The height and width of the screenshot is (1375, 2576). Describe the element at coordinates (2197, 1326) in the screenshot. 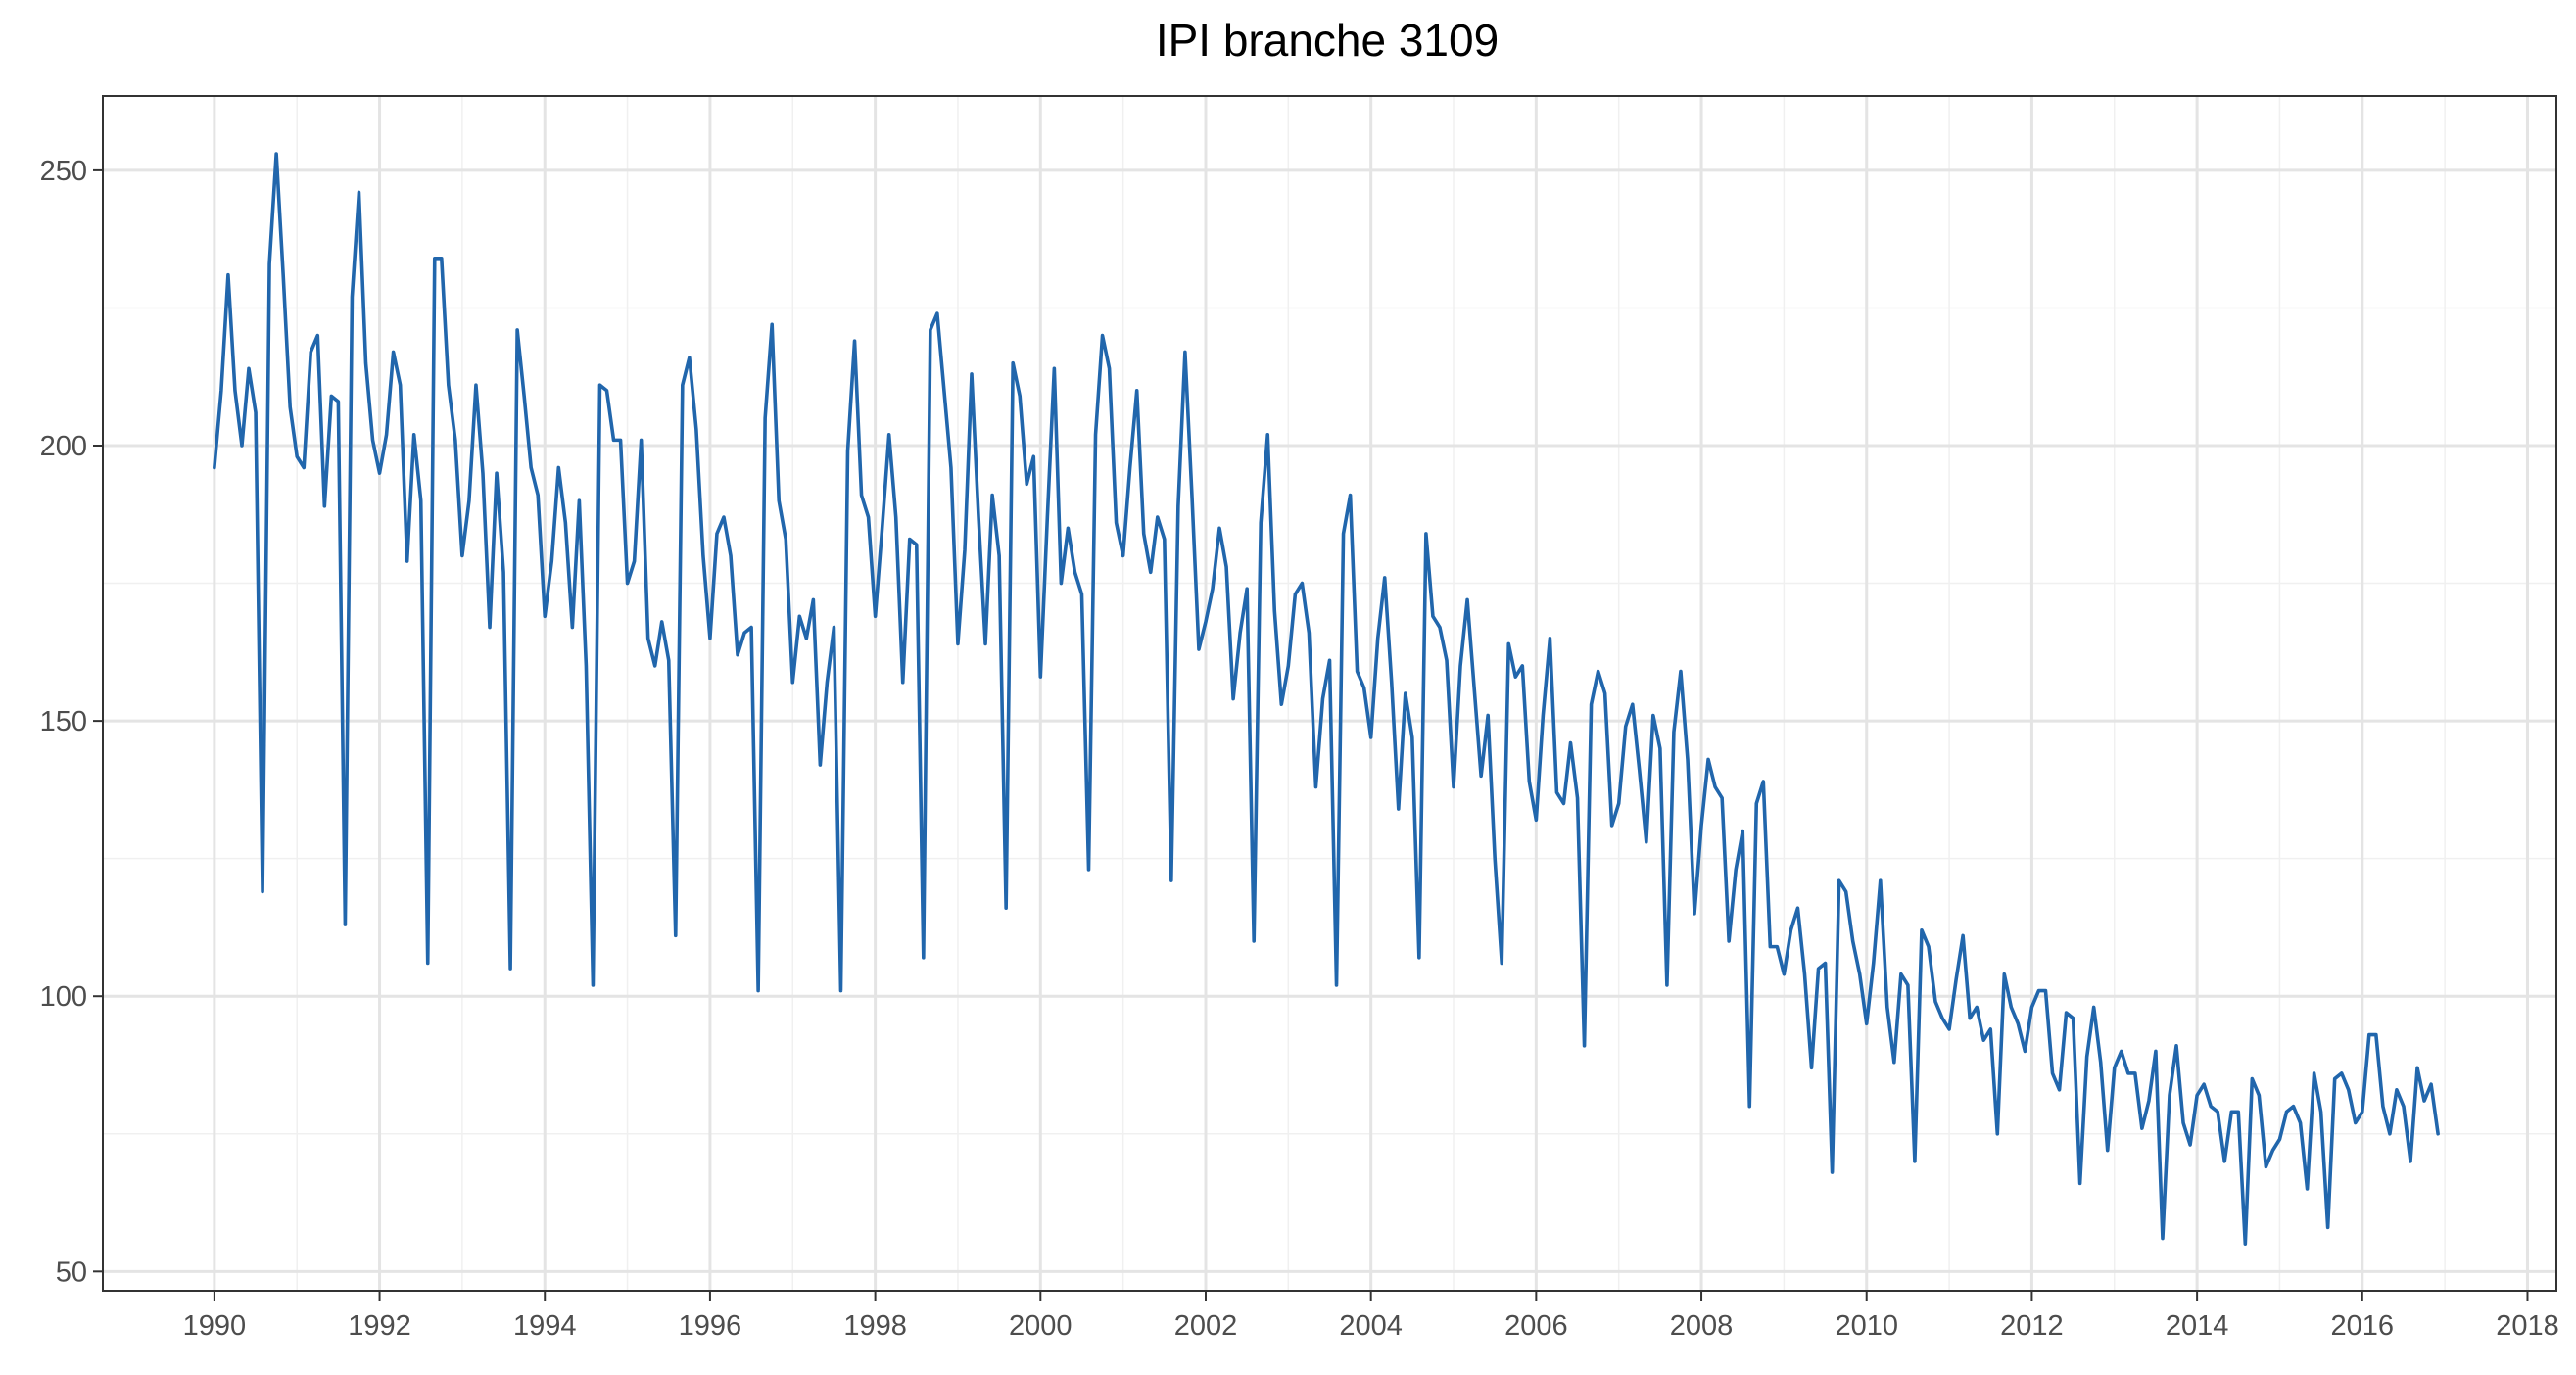

I see `x-tick-label: 2014` at that location.